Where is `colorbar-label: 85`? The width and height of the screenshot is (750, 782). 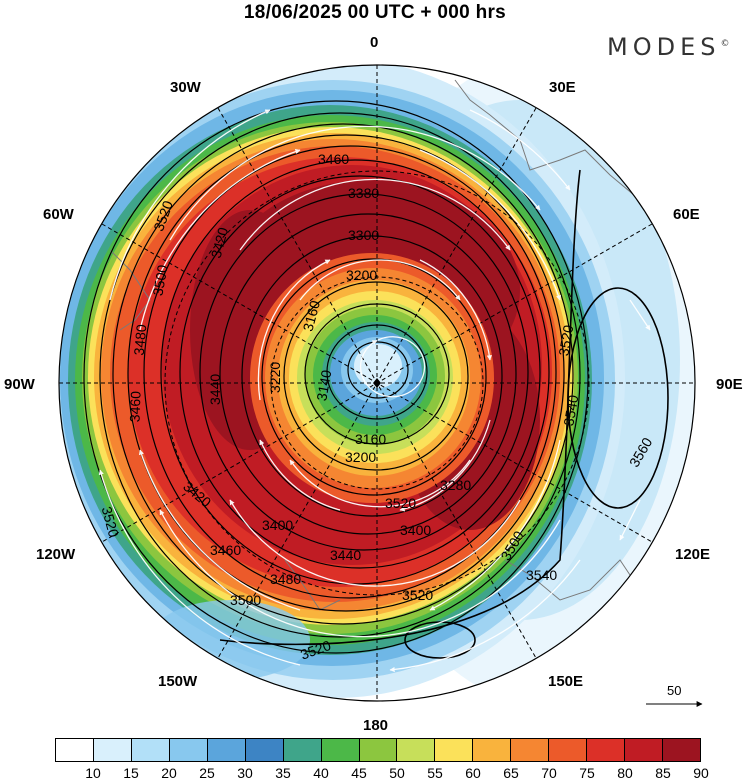 colorbar-label: 85 is located at coordinates (663, 773).